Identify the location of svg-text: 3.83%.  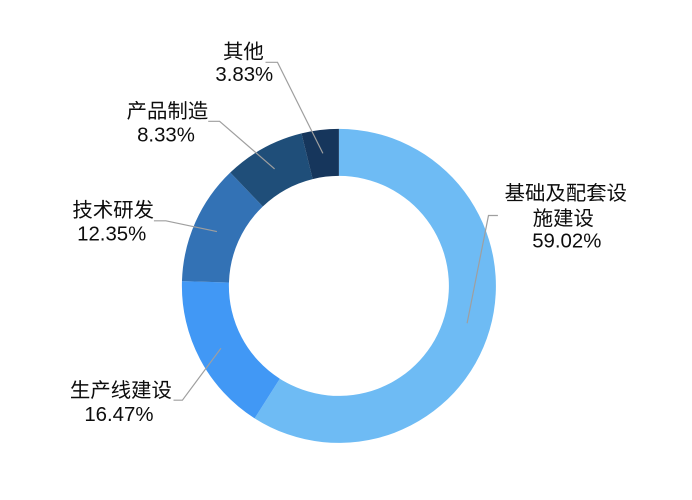
(244, 75).